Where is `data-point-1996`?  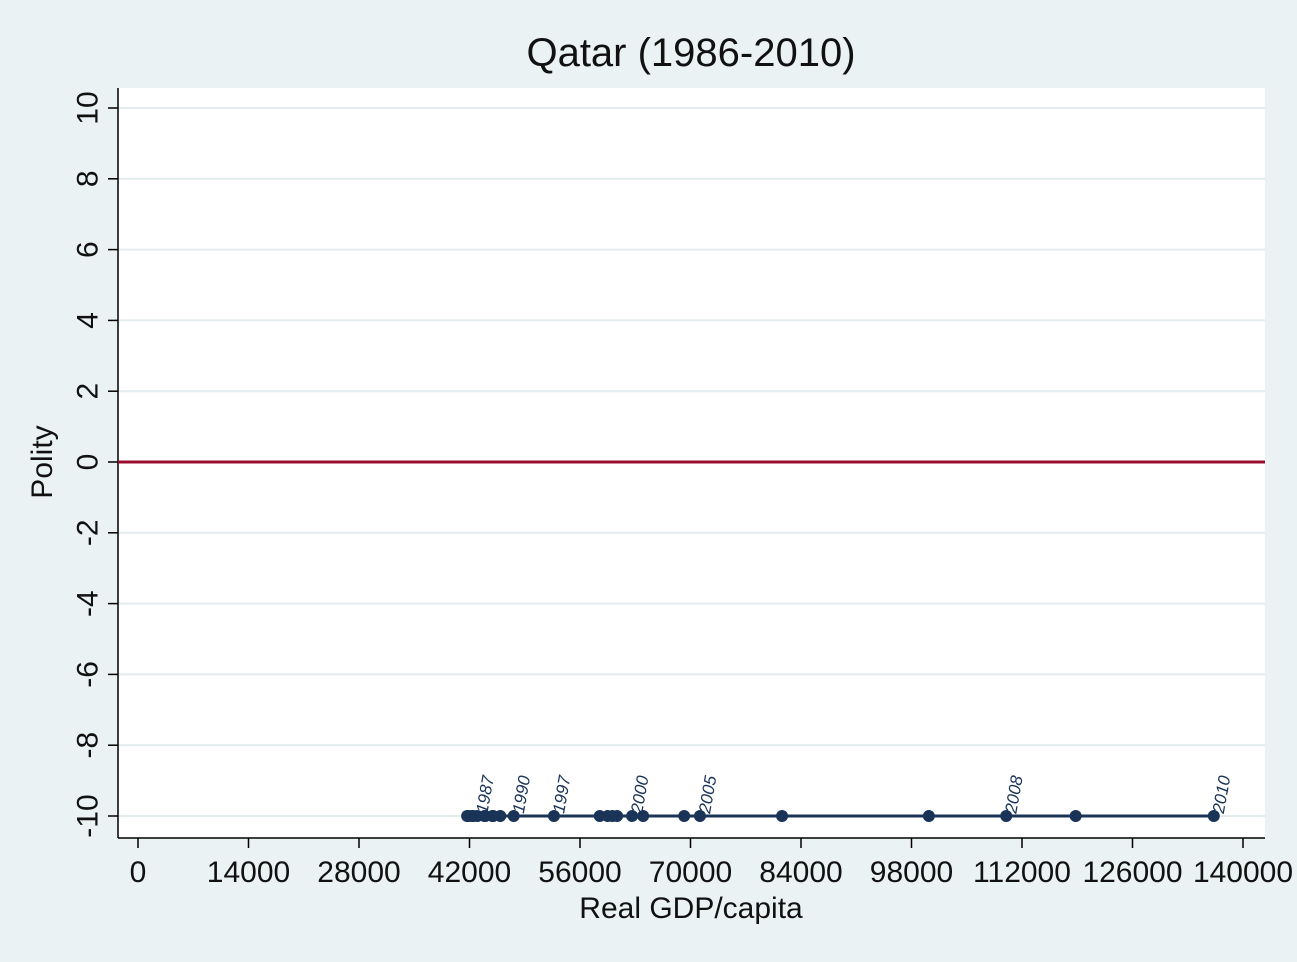 data-point-1996 is located at coordinates (468, 816).